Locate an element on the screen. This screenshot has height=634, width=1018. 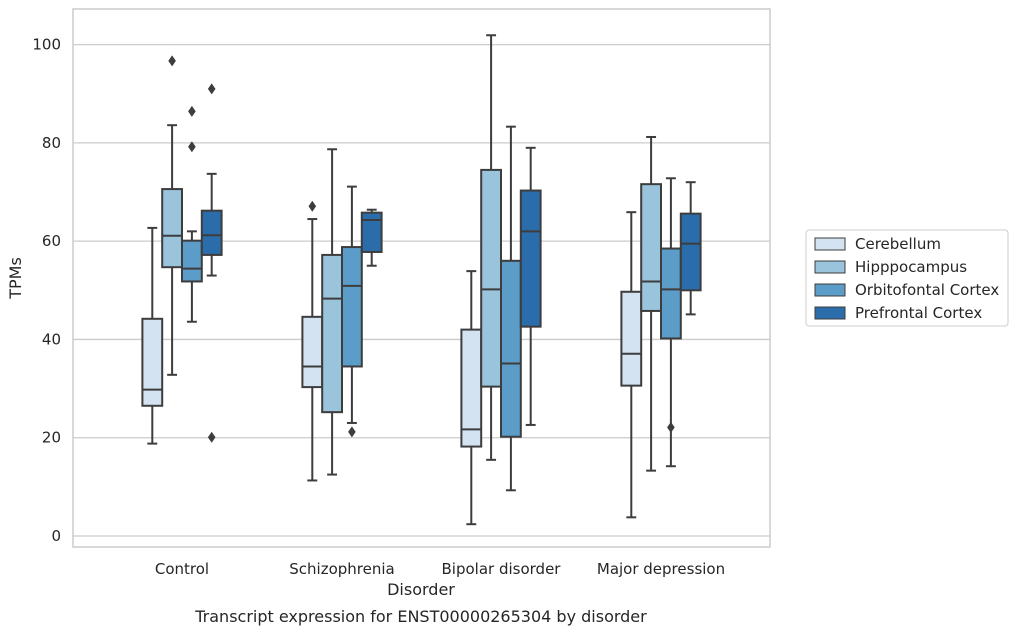
x-tick-label: Schizophrenia is located at coordinates (341, 569).